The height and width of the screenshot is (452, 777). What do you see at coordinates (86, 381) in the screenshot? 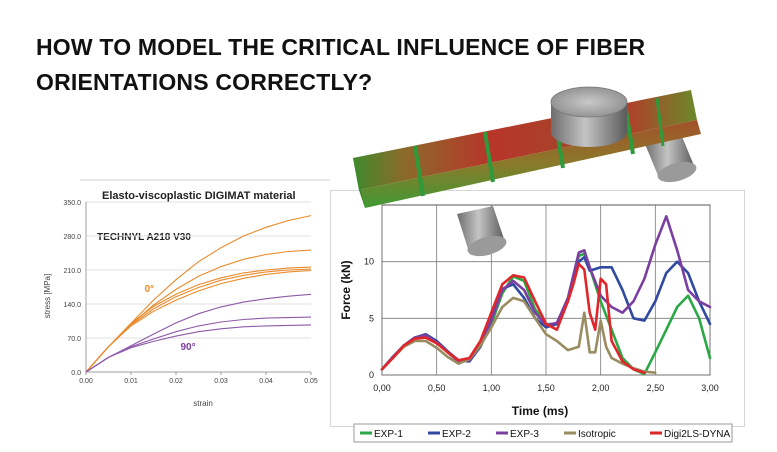
I see `x-tick-label: 0.00` at bounding box center [86, 381].